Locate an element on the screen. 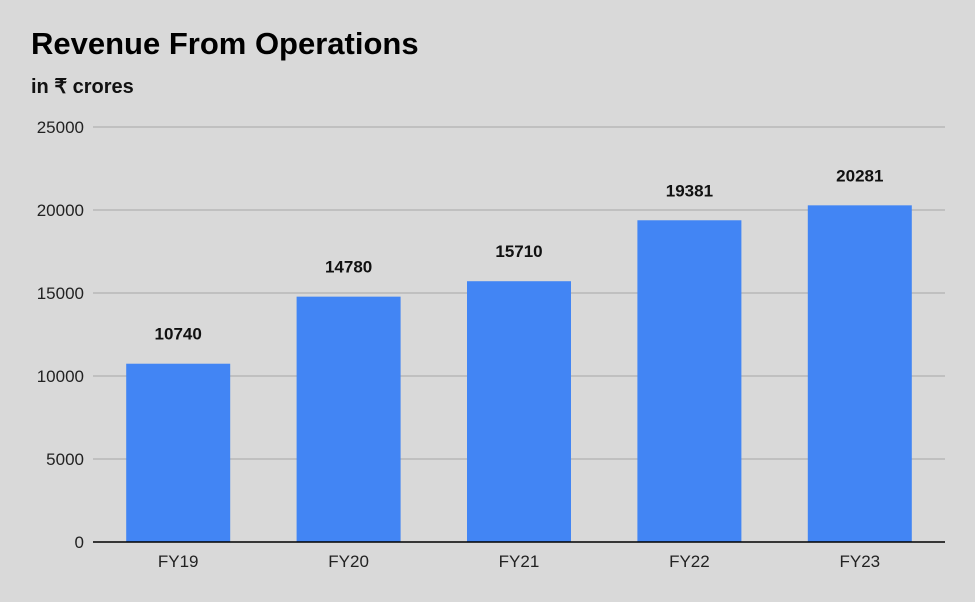  y-tick-label: 5000 is located at coordinates (65, 459).